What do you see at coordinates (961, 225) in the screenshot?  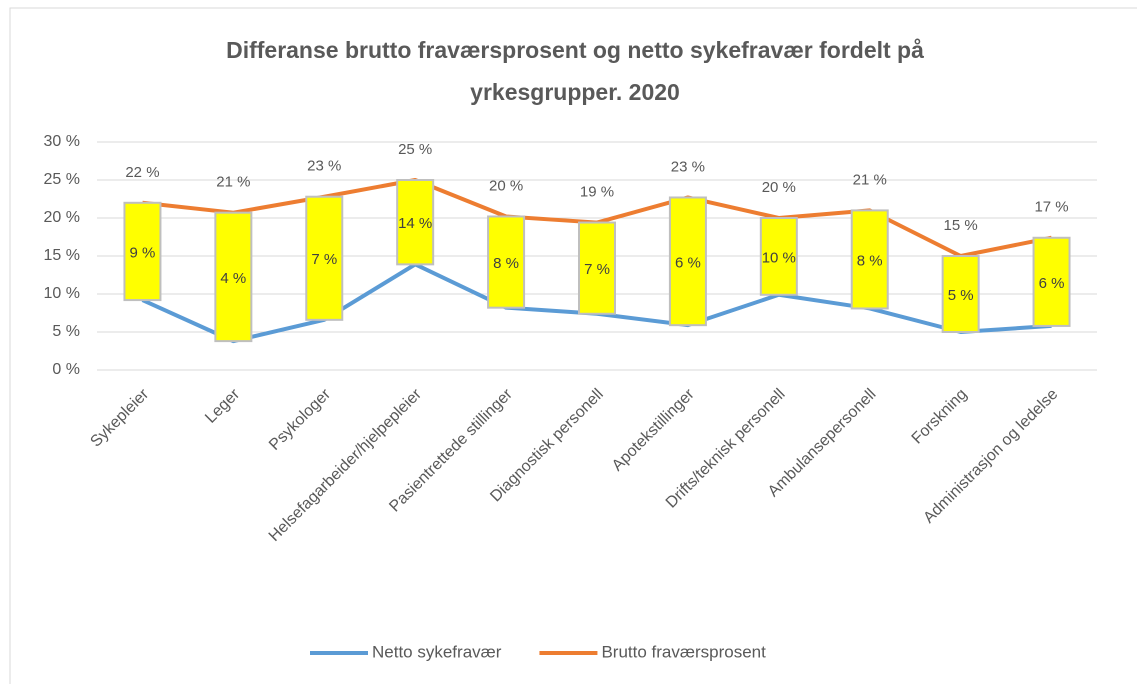 I see `data-label: 15 %` at bounding box center [961, 225].